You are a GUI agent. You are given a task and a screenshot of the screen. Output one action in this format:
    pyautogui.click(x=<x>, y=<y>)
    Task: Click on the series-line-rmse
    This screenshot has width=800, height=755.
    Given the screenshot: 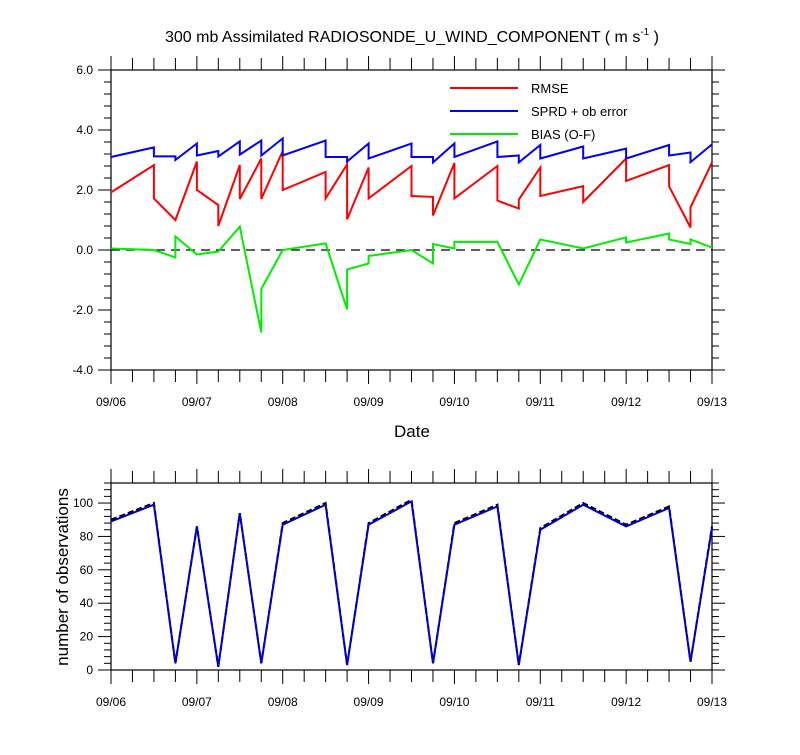 What is the action you would take?
    pyautogui.click(x=411, y=189)
    